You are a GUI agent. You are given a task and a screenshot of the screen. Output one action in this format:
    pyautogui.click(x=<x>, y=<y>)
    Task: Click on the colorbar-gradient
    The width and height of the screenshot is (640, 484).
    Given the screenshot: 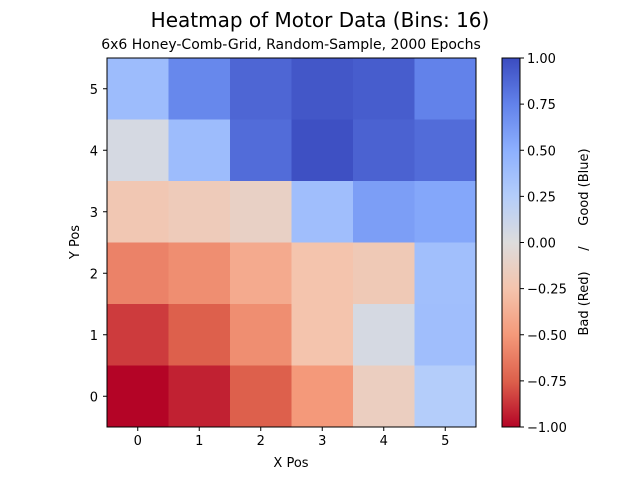 What is the action you would take?
    pyautogui.click(x=511, y=242)
    